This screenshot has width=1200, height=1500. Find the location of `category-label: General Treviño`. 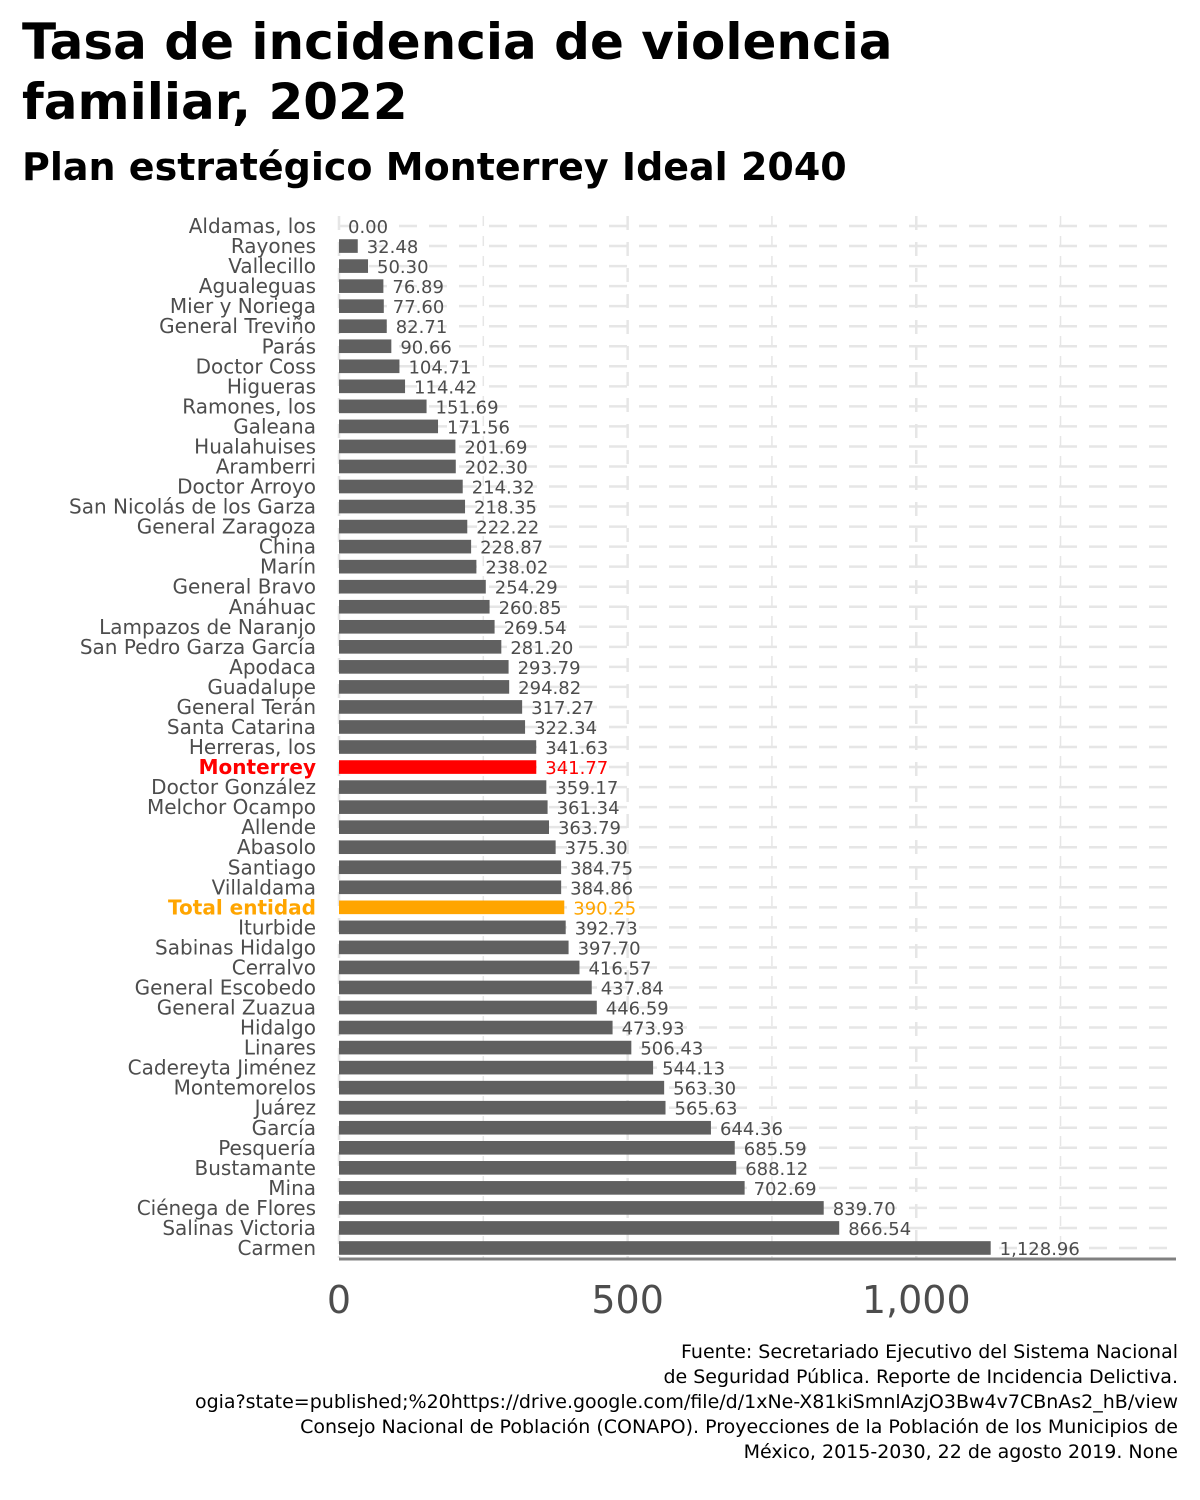

category-label: General Treviño is located at coordinates (237, 326).